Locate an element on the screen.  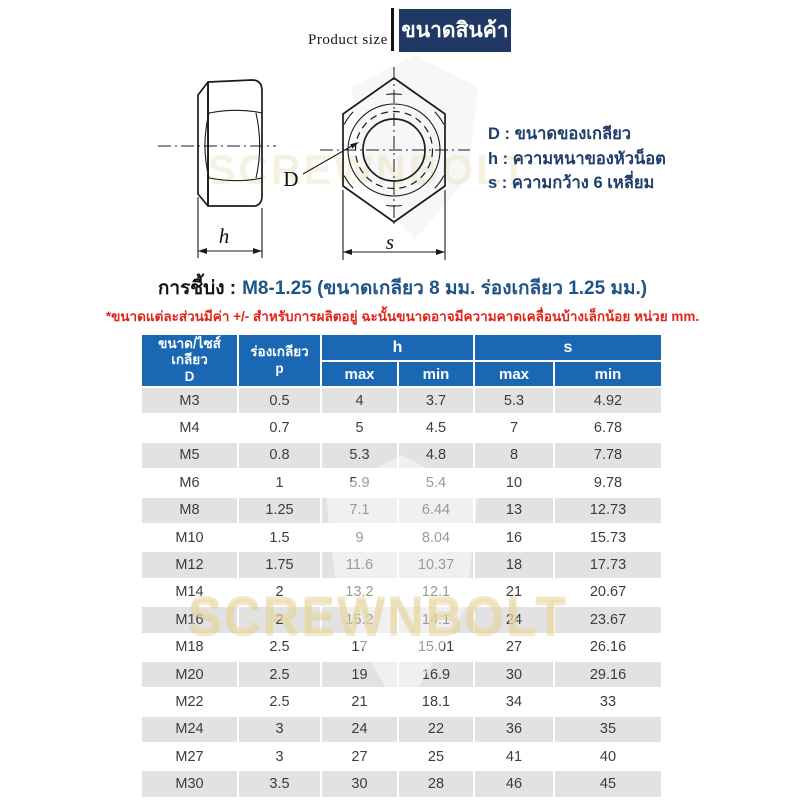
cell-value: 7.1 is located at coordinates (359, 510).